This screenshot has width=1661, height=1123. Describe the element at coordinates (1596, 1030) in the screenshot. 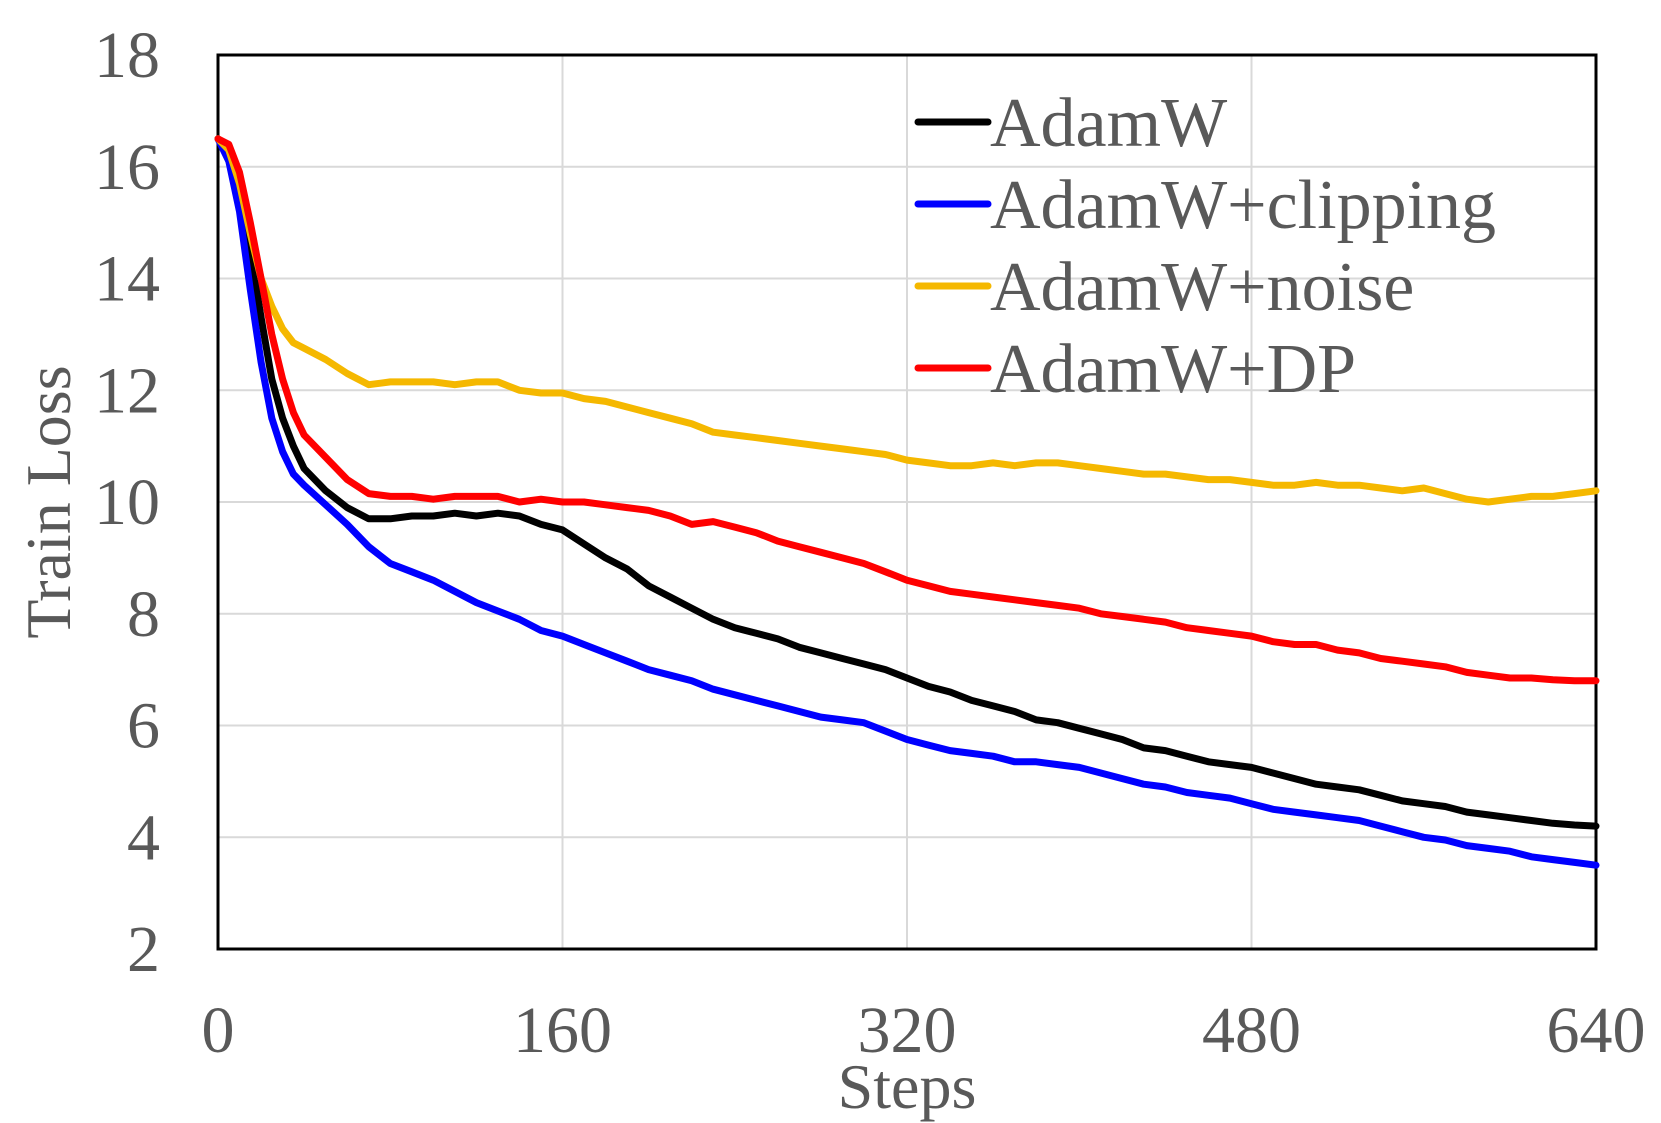

I see `x-tick-label: 640` at that location.